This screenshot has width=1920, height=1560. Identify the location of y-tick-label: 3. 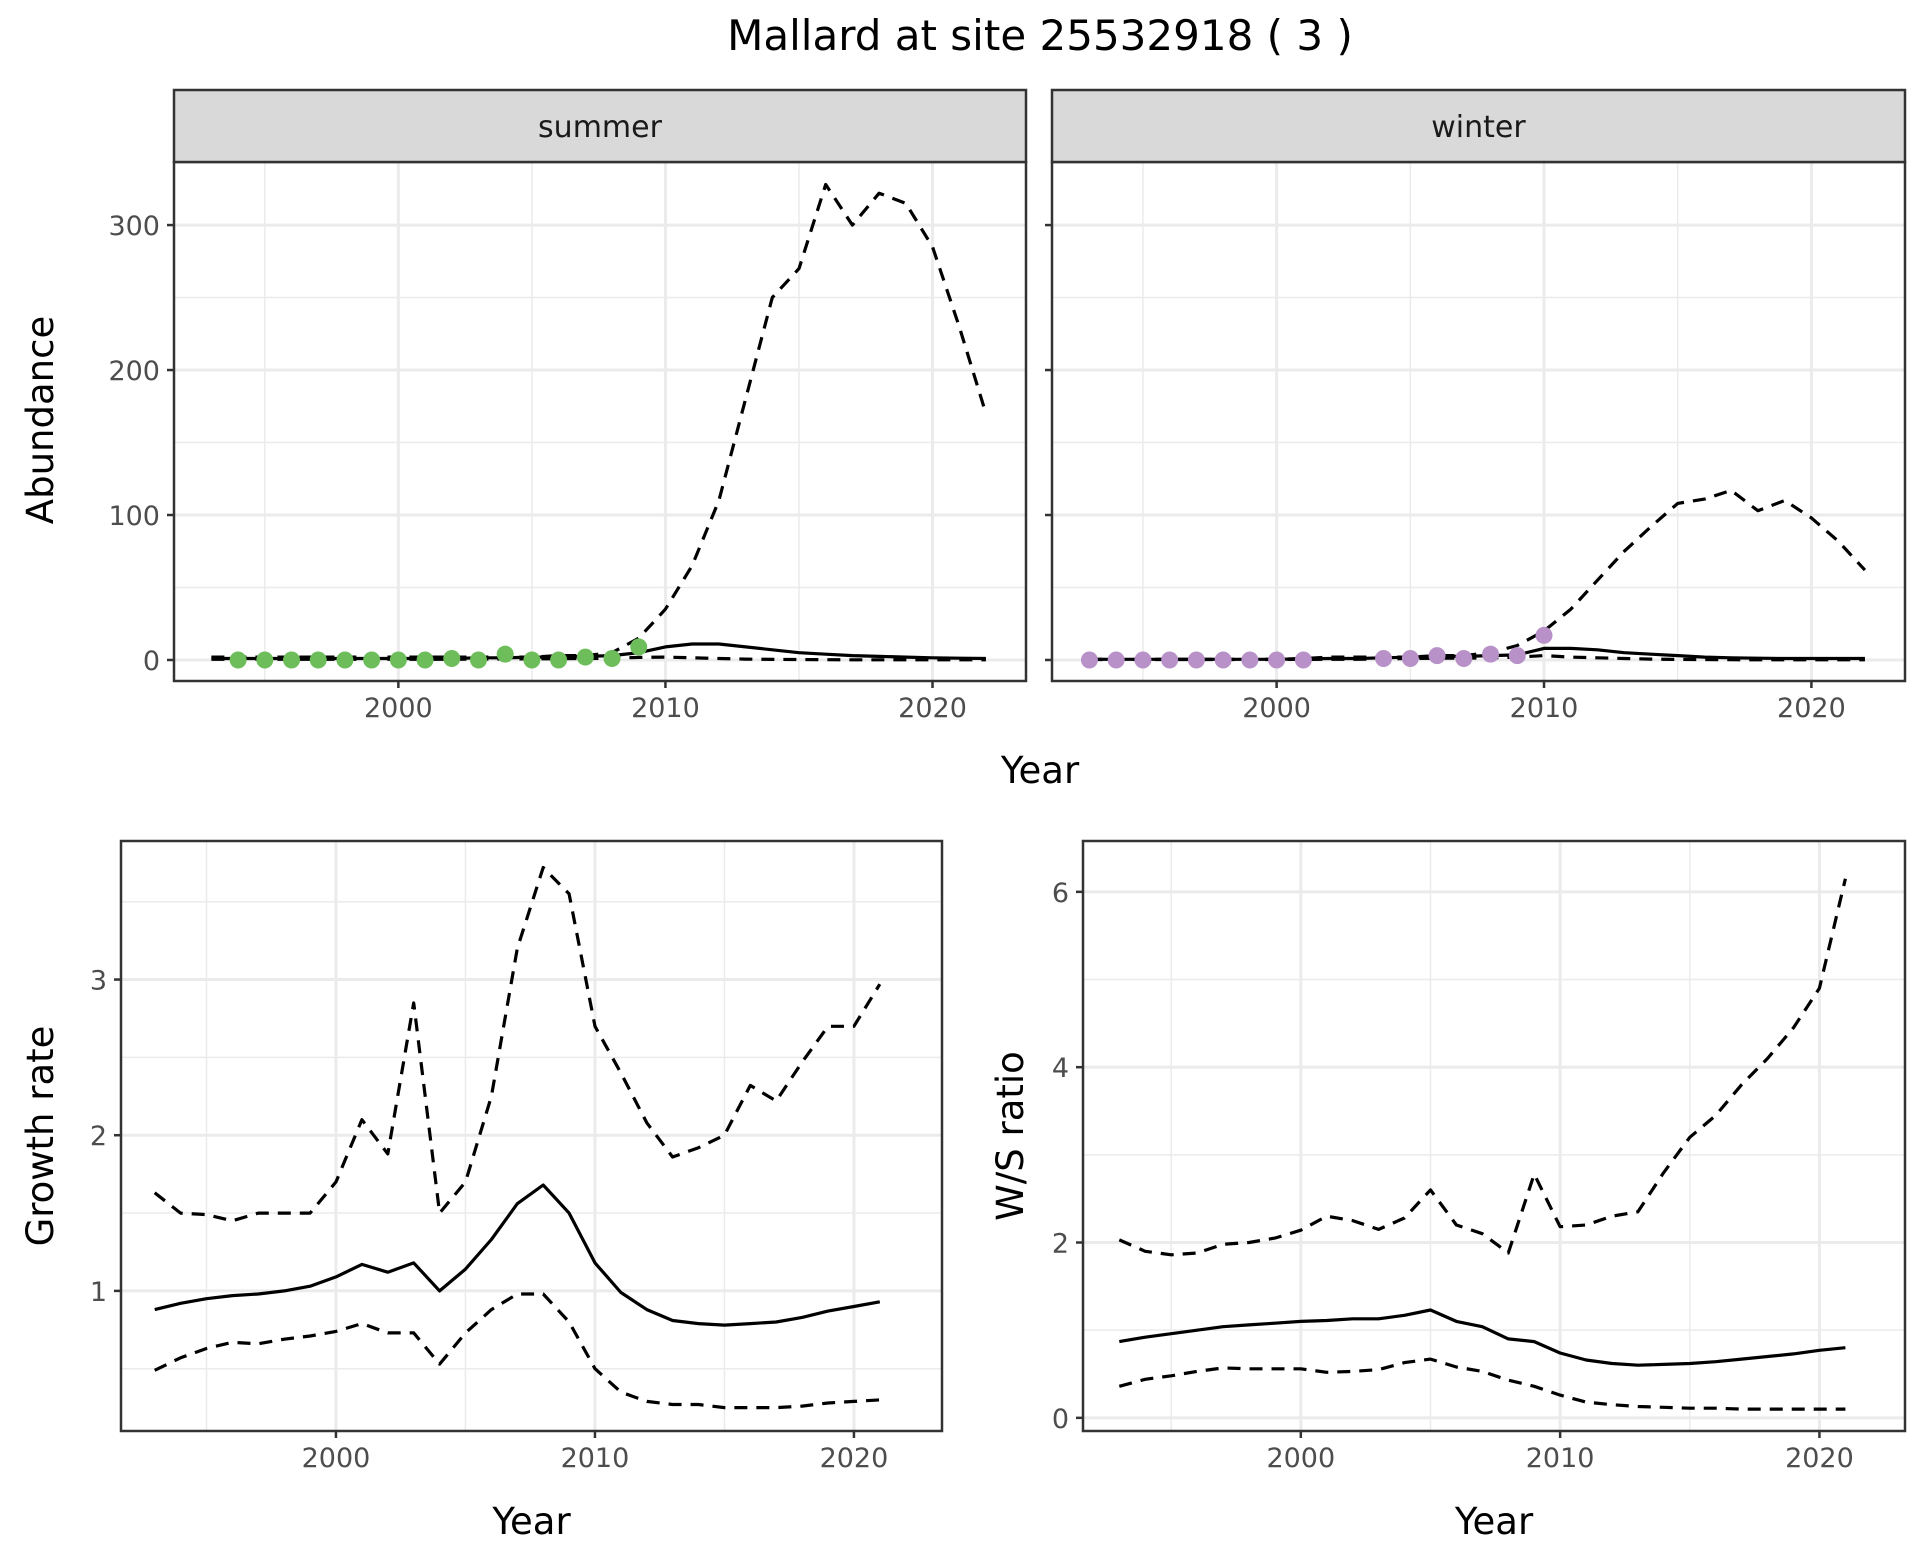
(98, 981).